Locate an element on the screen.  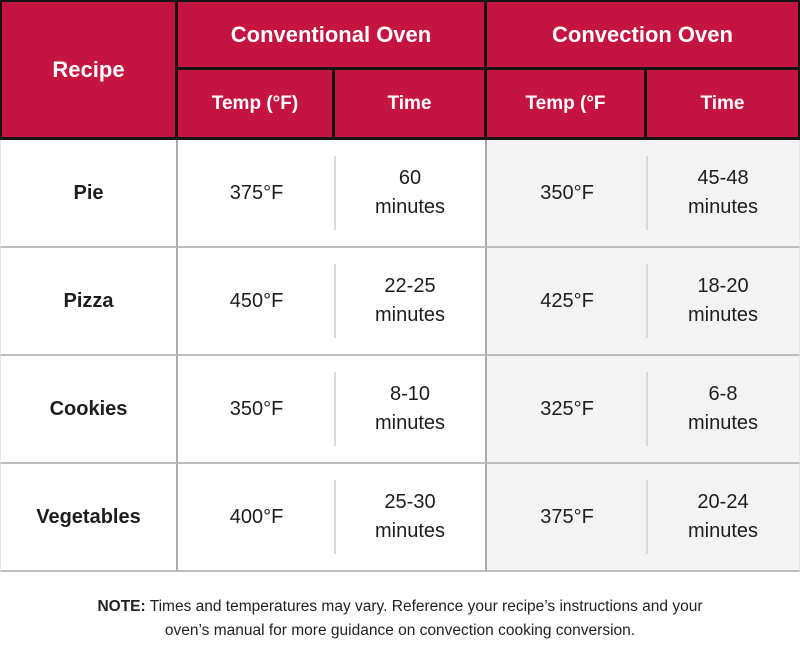
recipe-cell: Pizza is located at coordinates (89, 302).